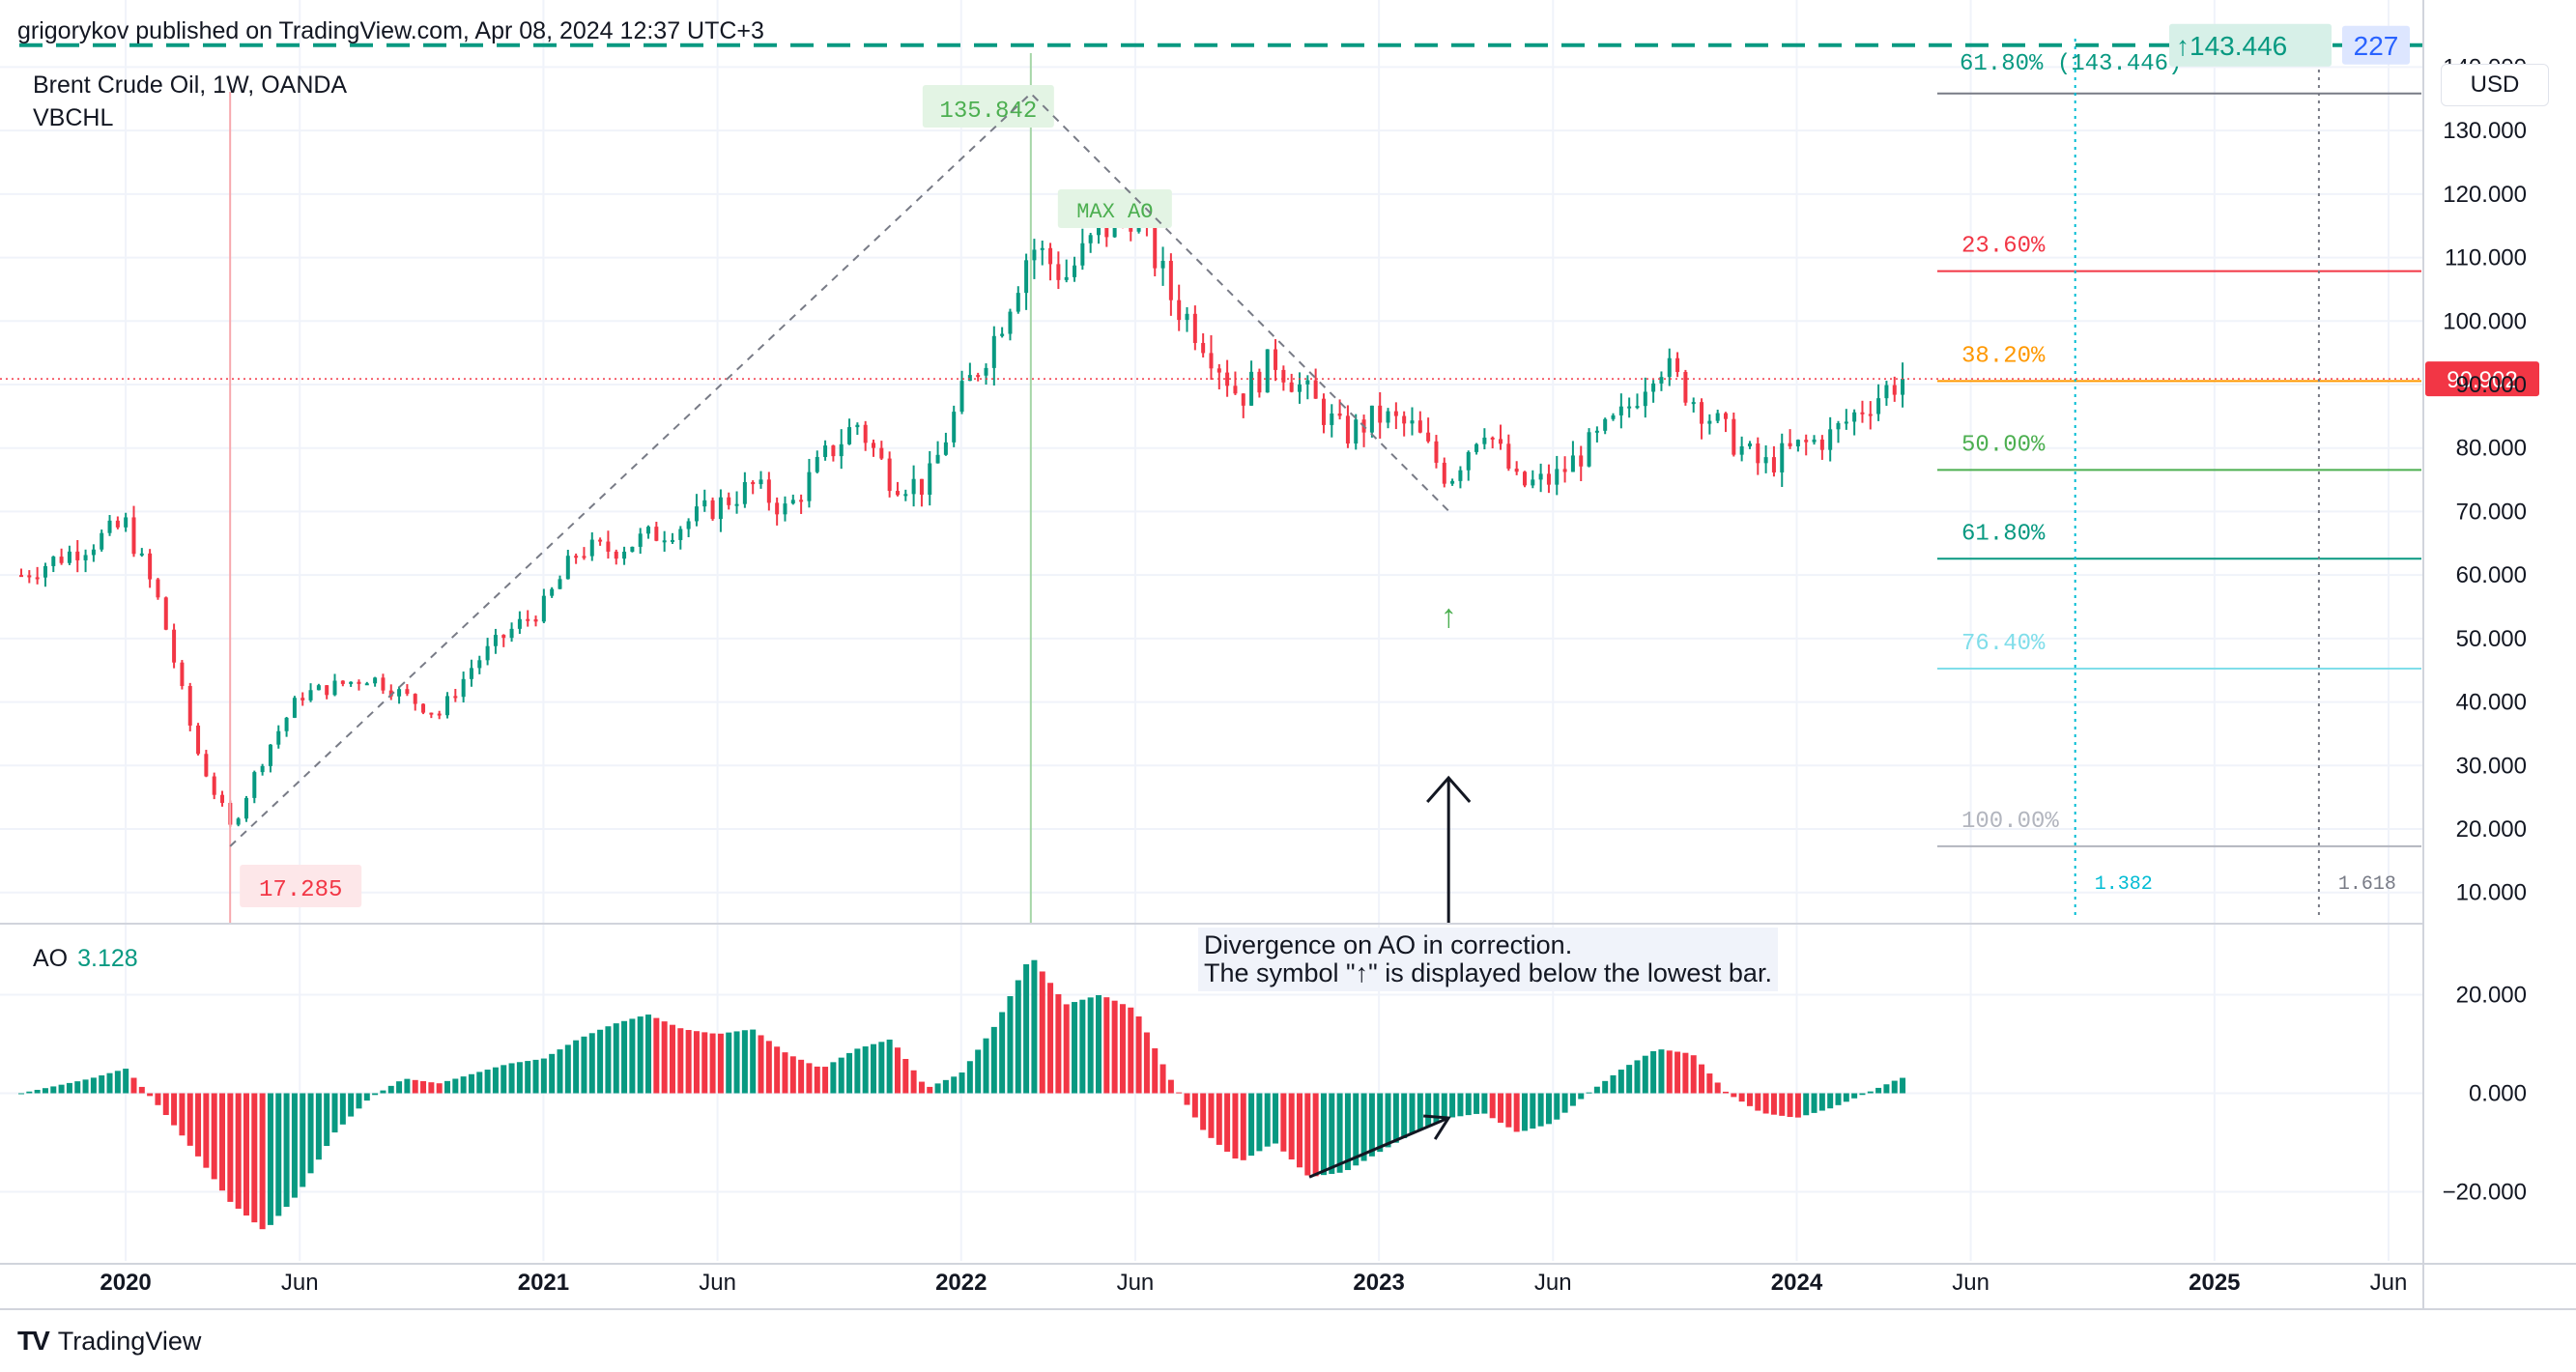 Image resolution: width=2576 pixels, height=1372 pixels. I want to click on tradingview-brand: TV TradingView, so click(109, 1342).